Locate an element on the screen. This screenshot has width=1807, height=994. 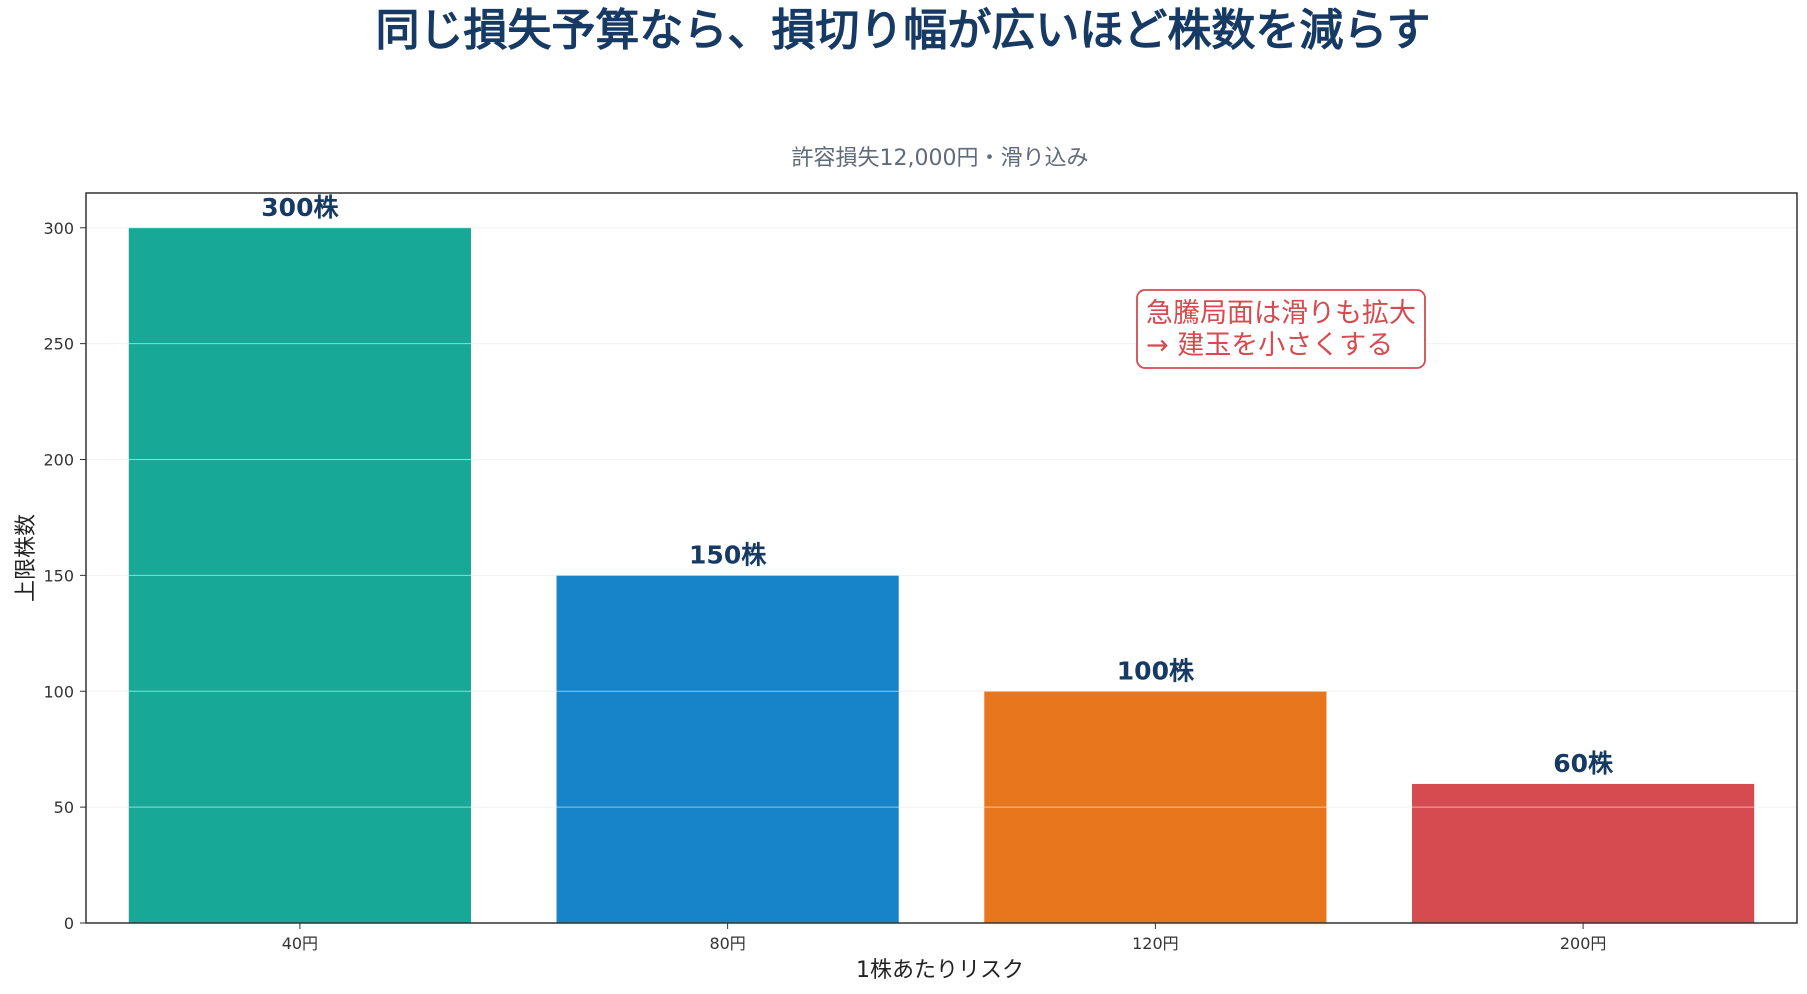
y-tick-label: 300 is located at coordinates (58, 228).